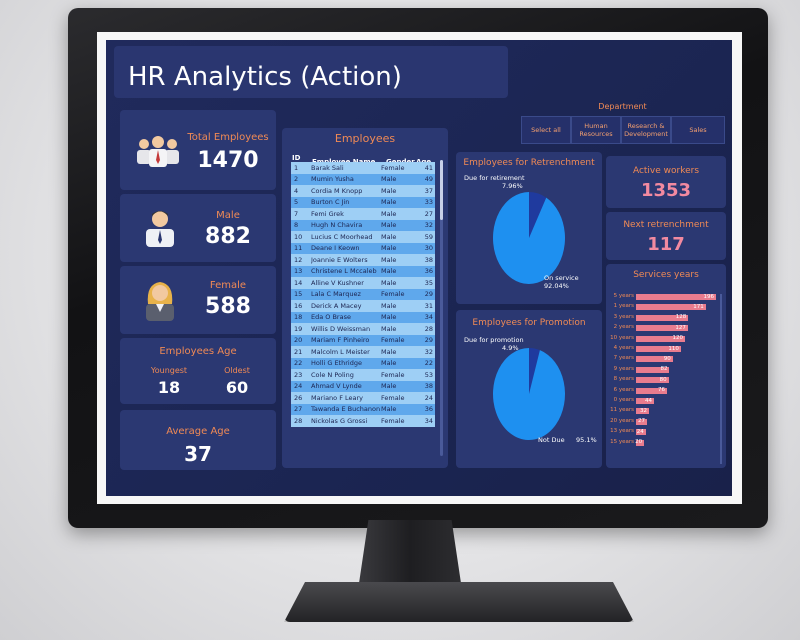 This screenshot has width=800, height=640. I want to click on table-row: 16 Derick A Macey Male 31, so click(363, 306).